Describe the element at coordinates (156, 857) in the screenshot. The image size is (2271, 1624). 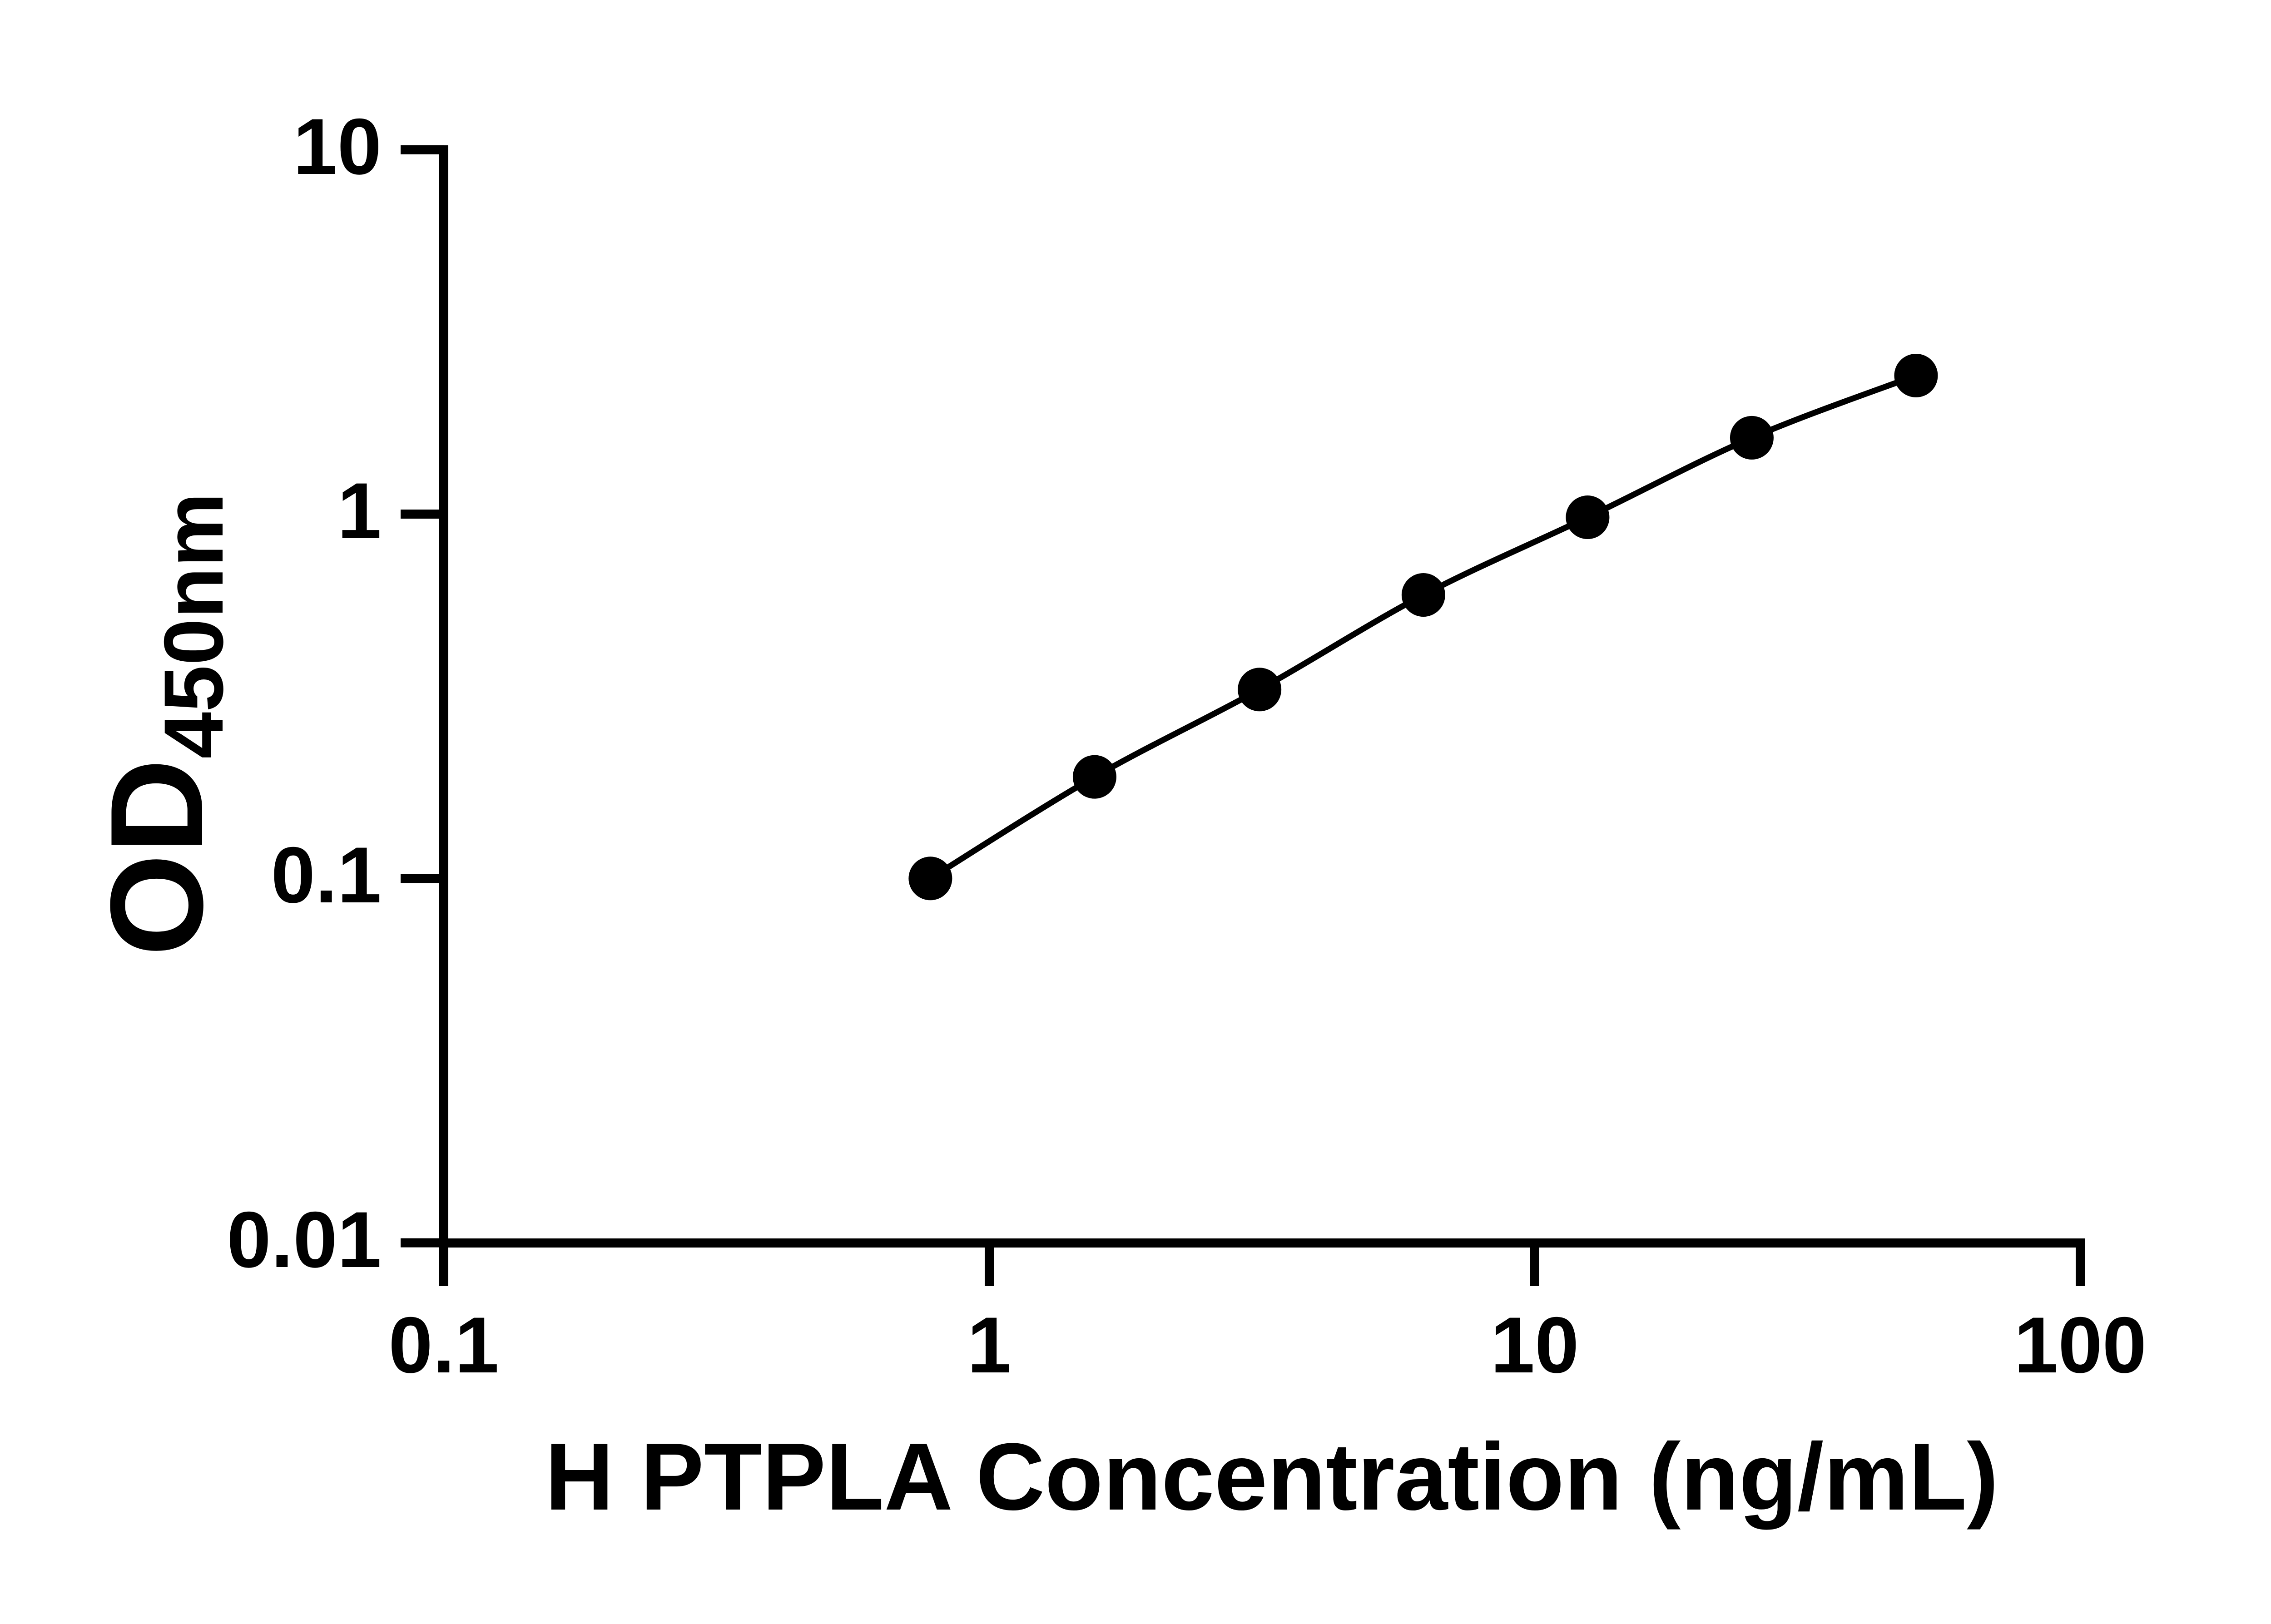
I see `y-axis-title-main: OD` at that location.